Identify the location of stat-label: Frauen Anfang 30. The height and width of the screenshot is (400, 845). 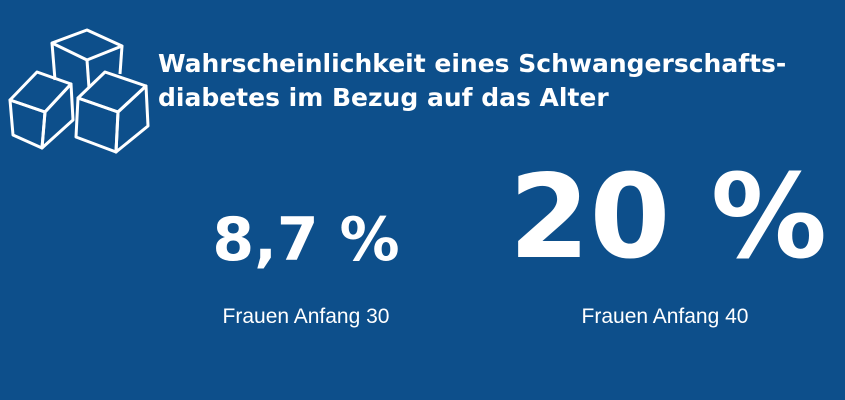
(306, 316).